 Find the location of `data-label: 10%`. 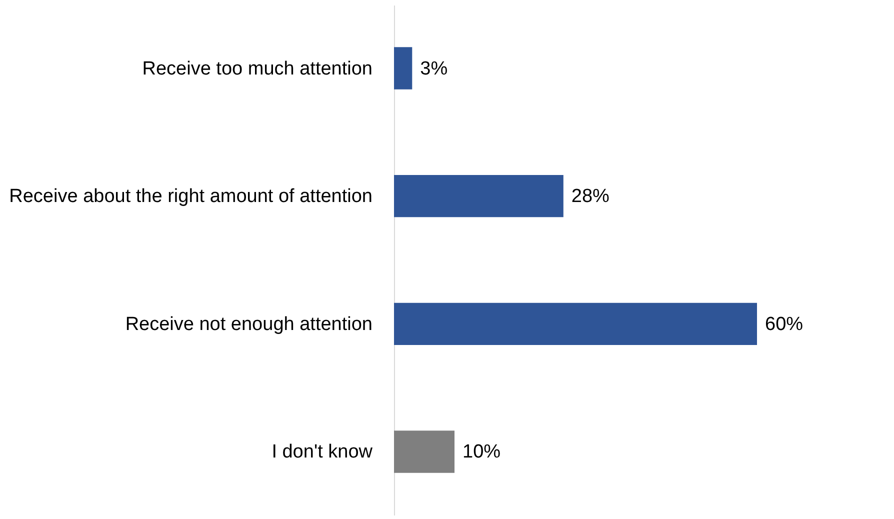

data-label: 10% is located at coordinates (481, 452).